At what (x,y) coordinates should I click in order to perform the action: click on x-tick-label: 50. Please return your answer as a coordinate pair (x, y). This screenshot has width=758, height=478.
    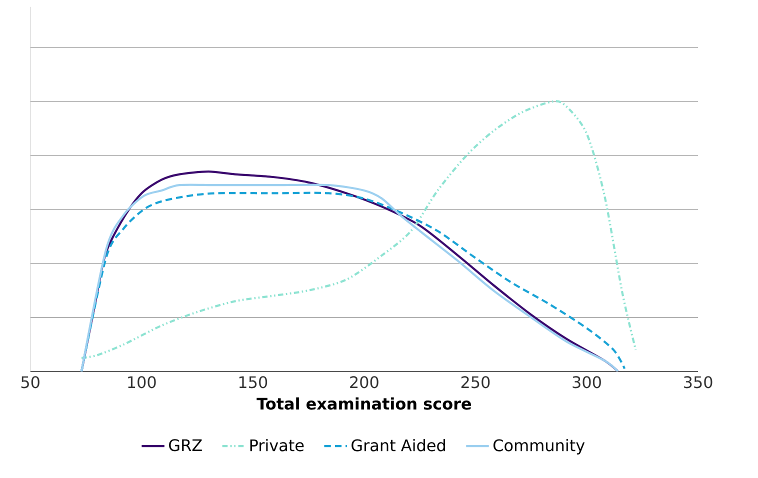
    Looking at the image, I should click on (30, 382).